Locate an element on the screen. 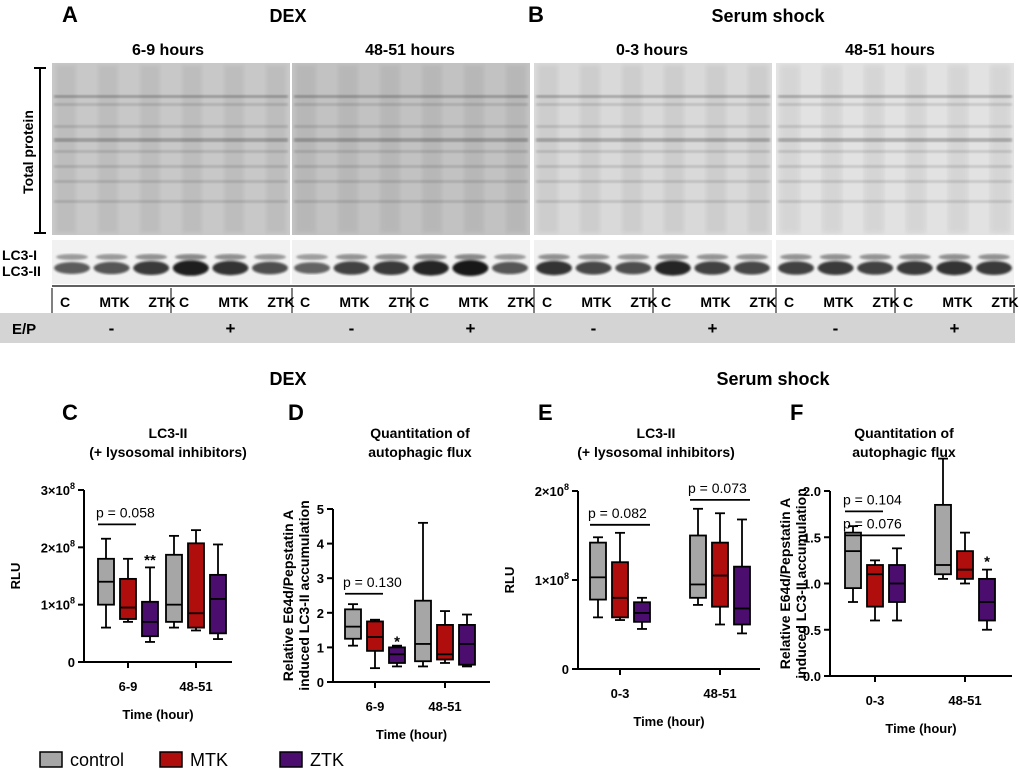 The image size is (1020, 772). y-tick-label: 1.0 is located at coordinates (812, 584).